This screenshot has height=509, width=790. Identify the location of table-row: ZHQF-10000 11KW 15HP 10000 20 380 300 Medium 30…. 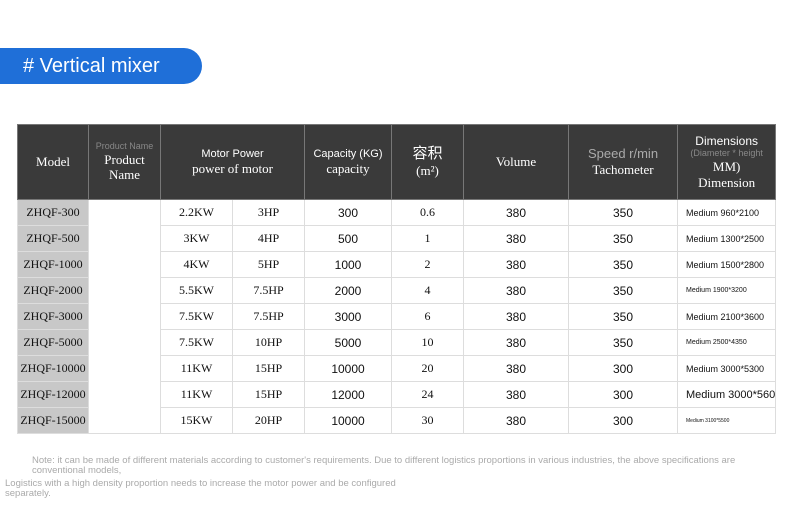
(397, 368).